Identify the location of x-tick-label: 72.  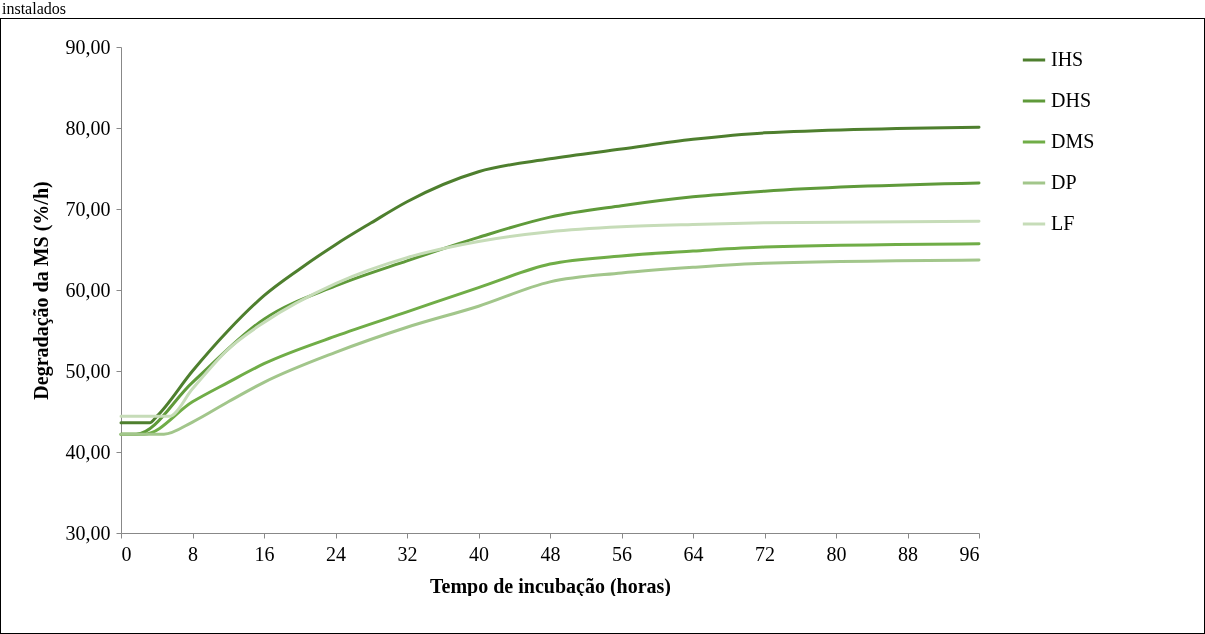
(765, 553).